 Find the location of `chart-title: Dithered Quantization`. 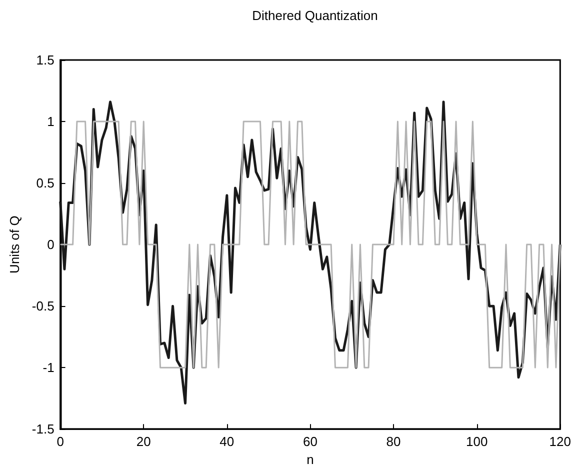

chart-title: Dithered Quantization is located at coordinates (315, 15).